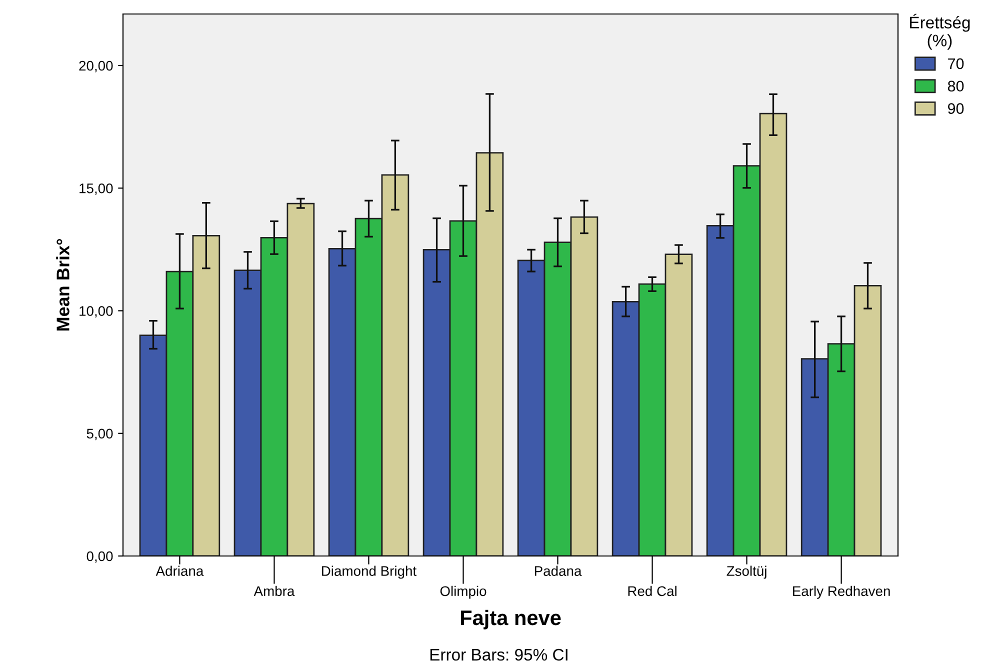  What do you see at coordinates (99, 434) in the screenshot?
I see `y-tick-label: 5,00` at bounding box center [99, 434].